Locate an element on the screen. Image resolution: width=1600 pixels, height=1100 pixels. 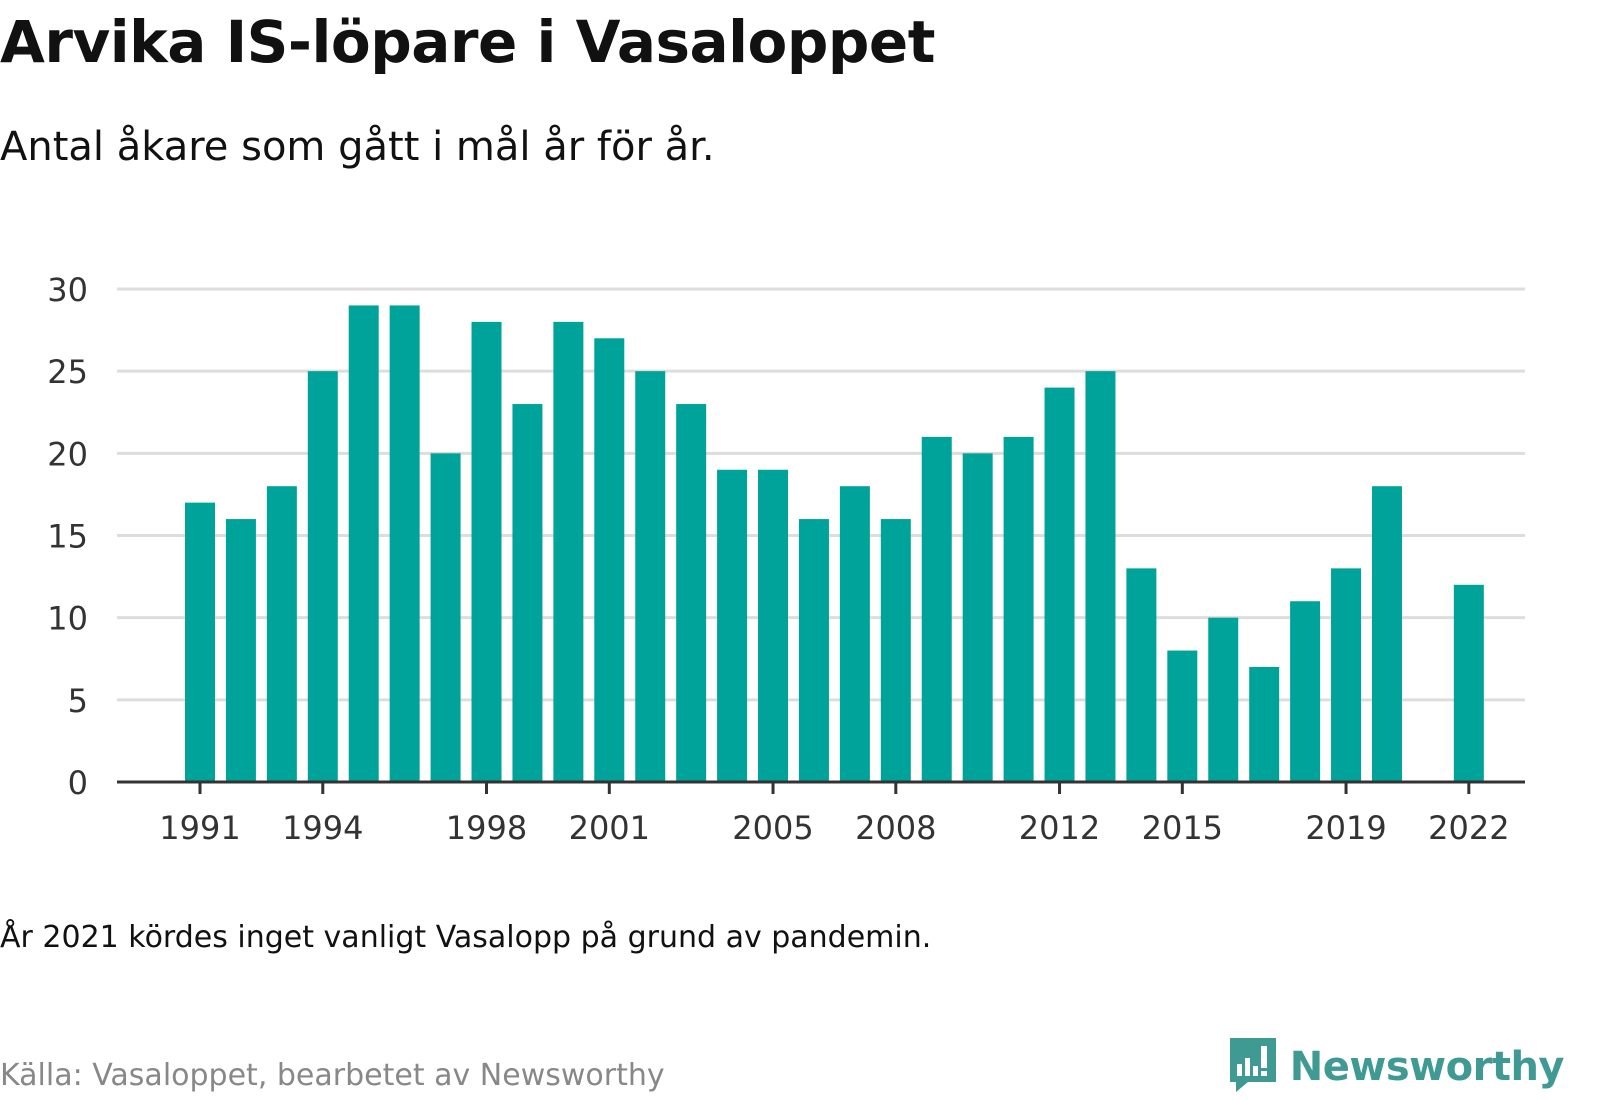
y-tick-label: 0 is located at coordinates (78, 783).